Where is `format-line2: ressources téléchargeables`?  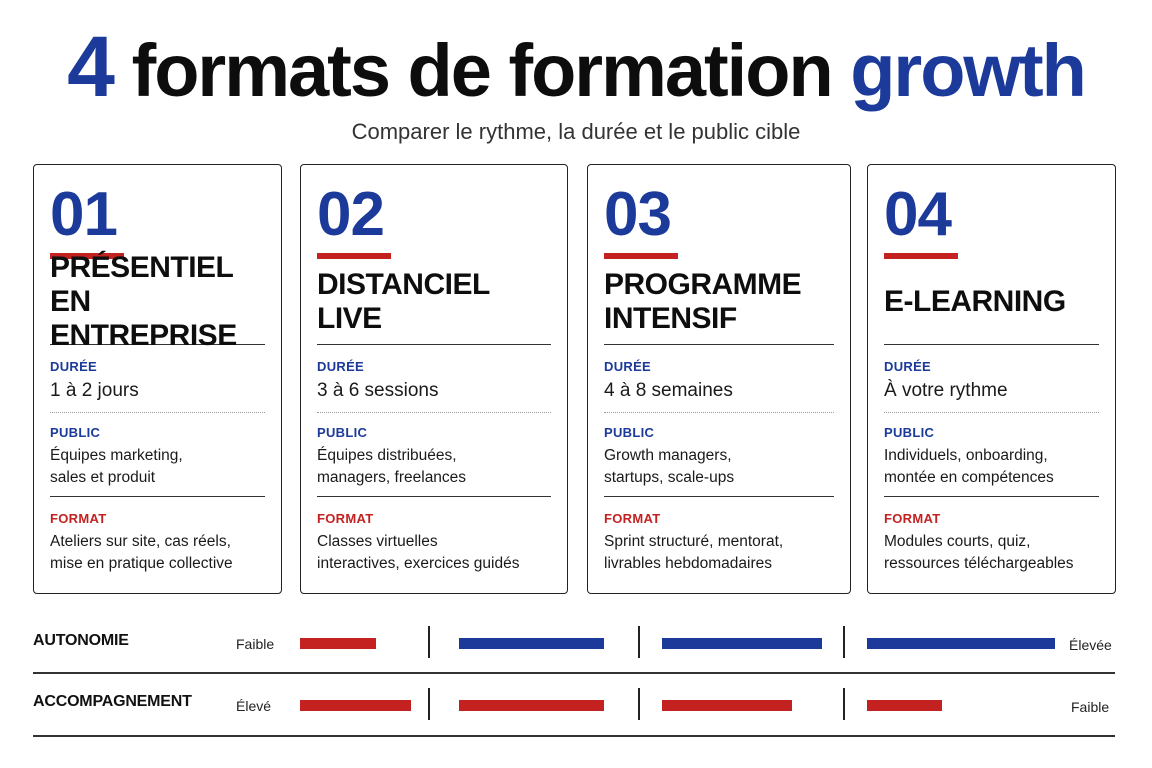
format-line2: ressources téléchargeables is located at coordinates (979, 563).